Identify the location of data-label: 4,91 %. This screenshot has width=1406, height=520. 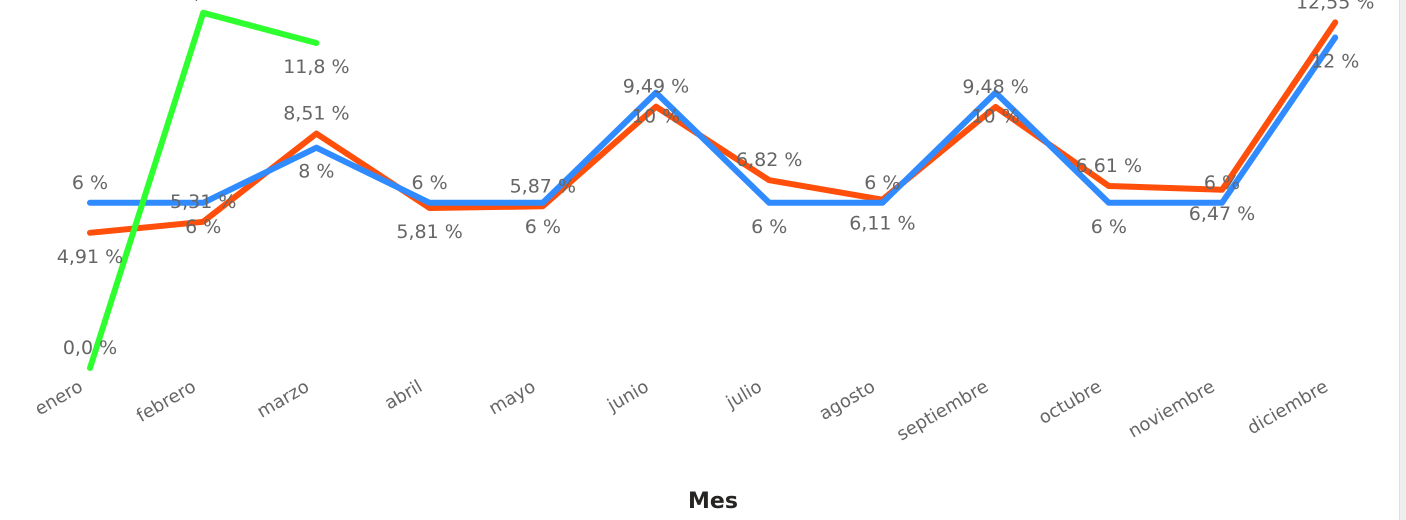
(90, 257).